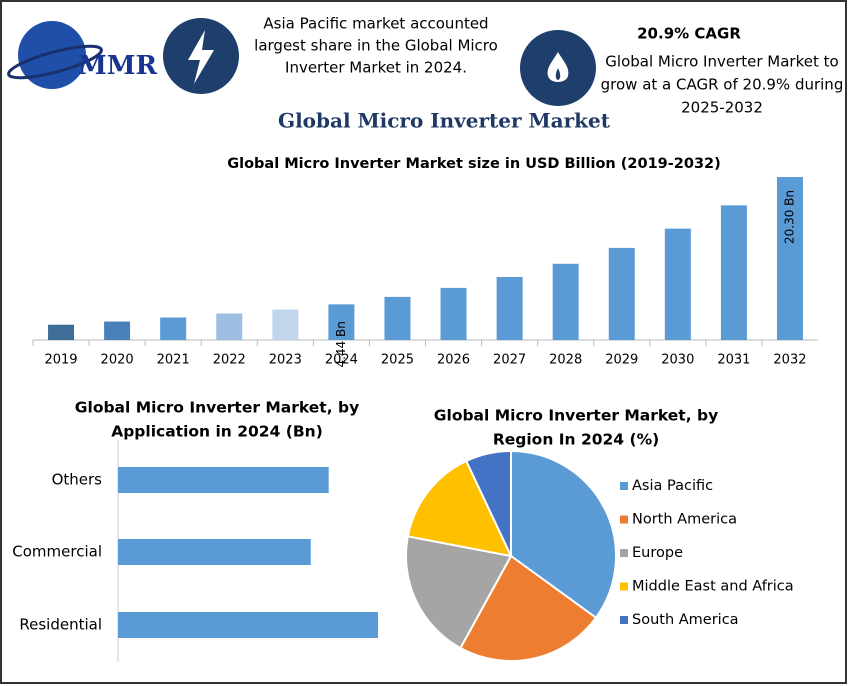 Image resolution: width=849 pixels, height=686 pixels. I want to click on icon-flame, so click(558, 67).